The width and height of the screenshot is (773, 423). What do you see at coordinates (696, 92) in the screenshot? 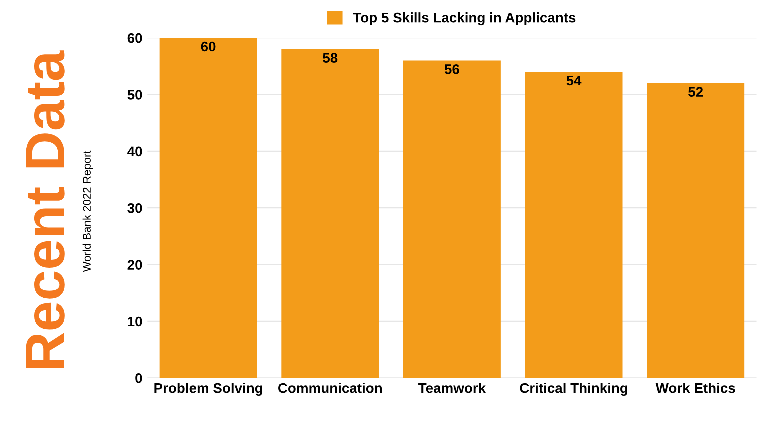
I see `data-label: 52` at bounding box center [696, 92].